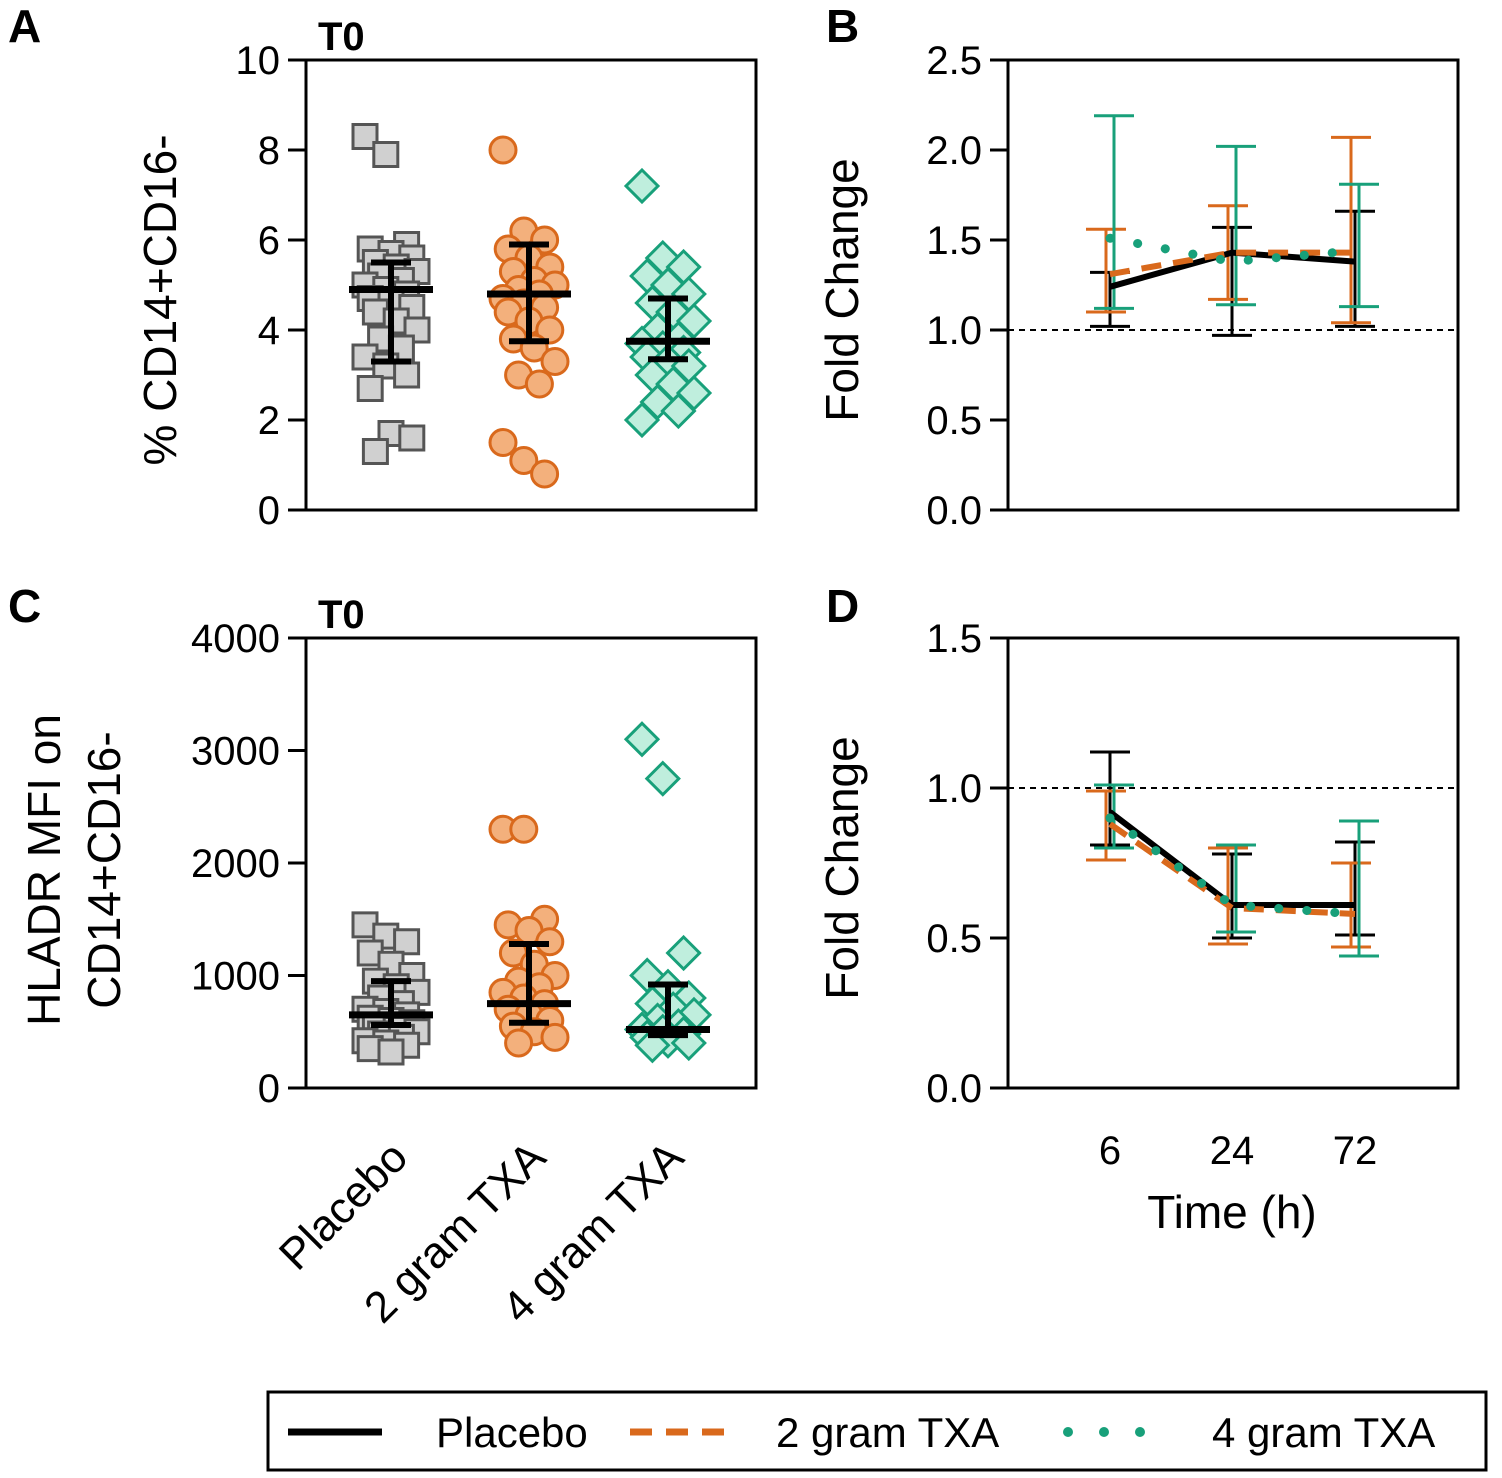 The width and height of the screenshot is (1502, 1478). I want to click on panel-a-ytick-label: 6, so click(269, 241).